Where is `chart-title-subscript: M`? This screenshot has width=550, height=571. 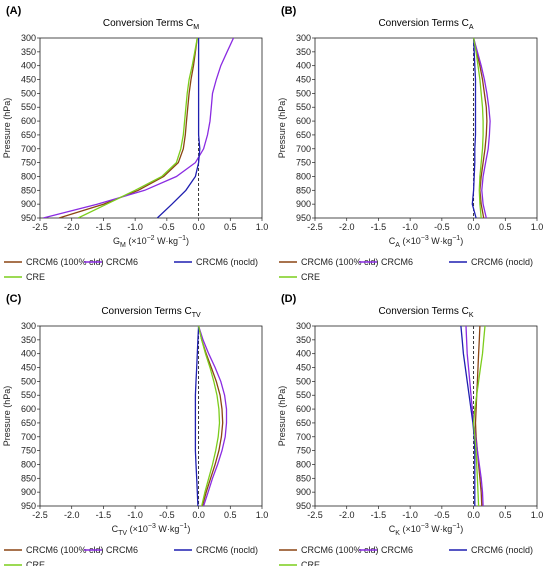 chart-title-subscript: M is located at coordinates (196, 27).